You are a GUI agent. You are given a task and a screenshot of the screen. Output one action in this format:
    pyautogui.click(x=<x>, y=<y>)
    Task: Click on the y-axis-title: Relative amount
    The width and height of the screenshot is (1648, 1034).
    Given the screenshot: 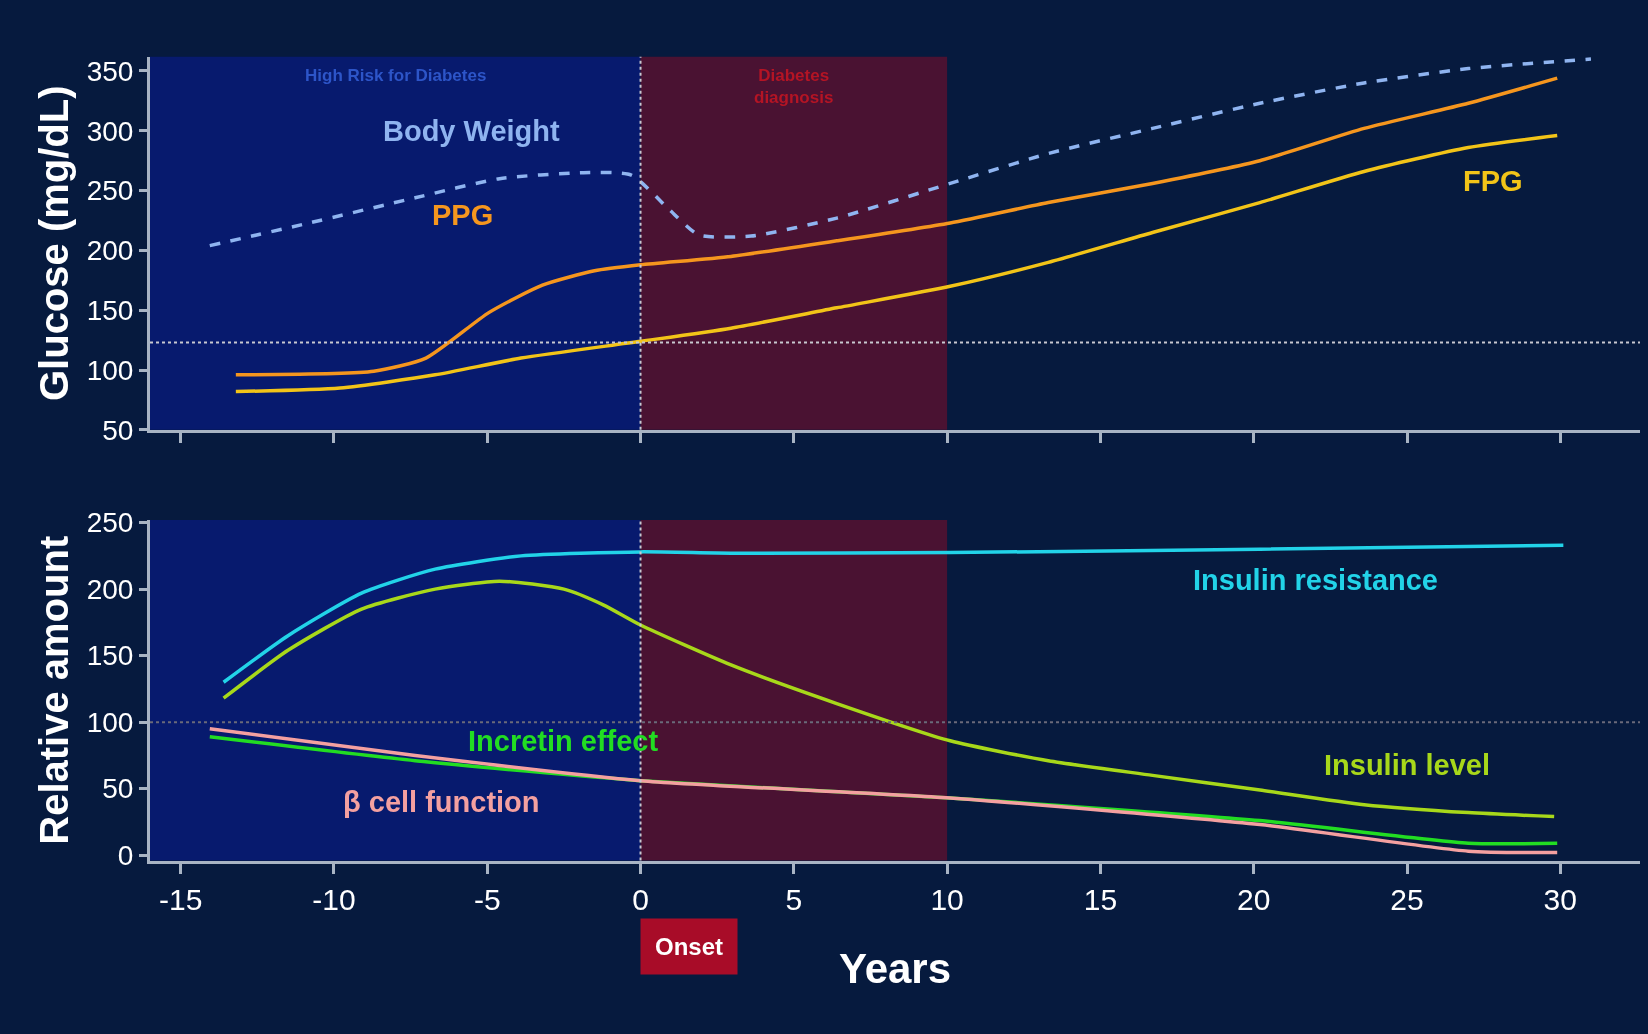 What is the action you would take?
    pyautogui.click(x=54, y=690)
    